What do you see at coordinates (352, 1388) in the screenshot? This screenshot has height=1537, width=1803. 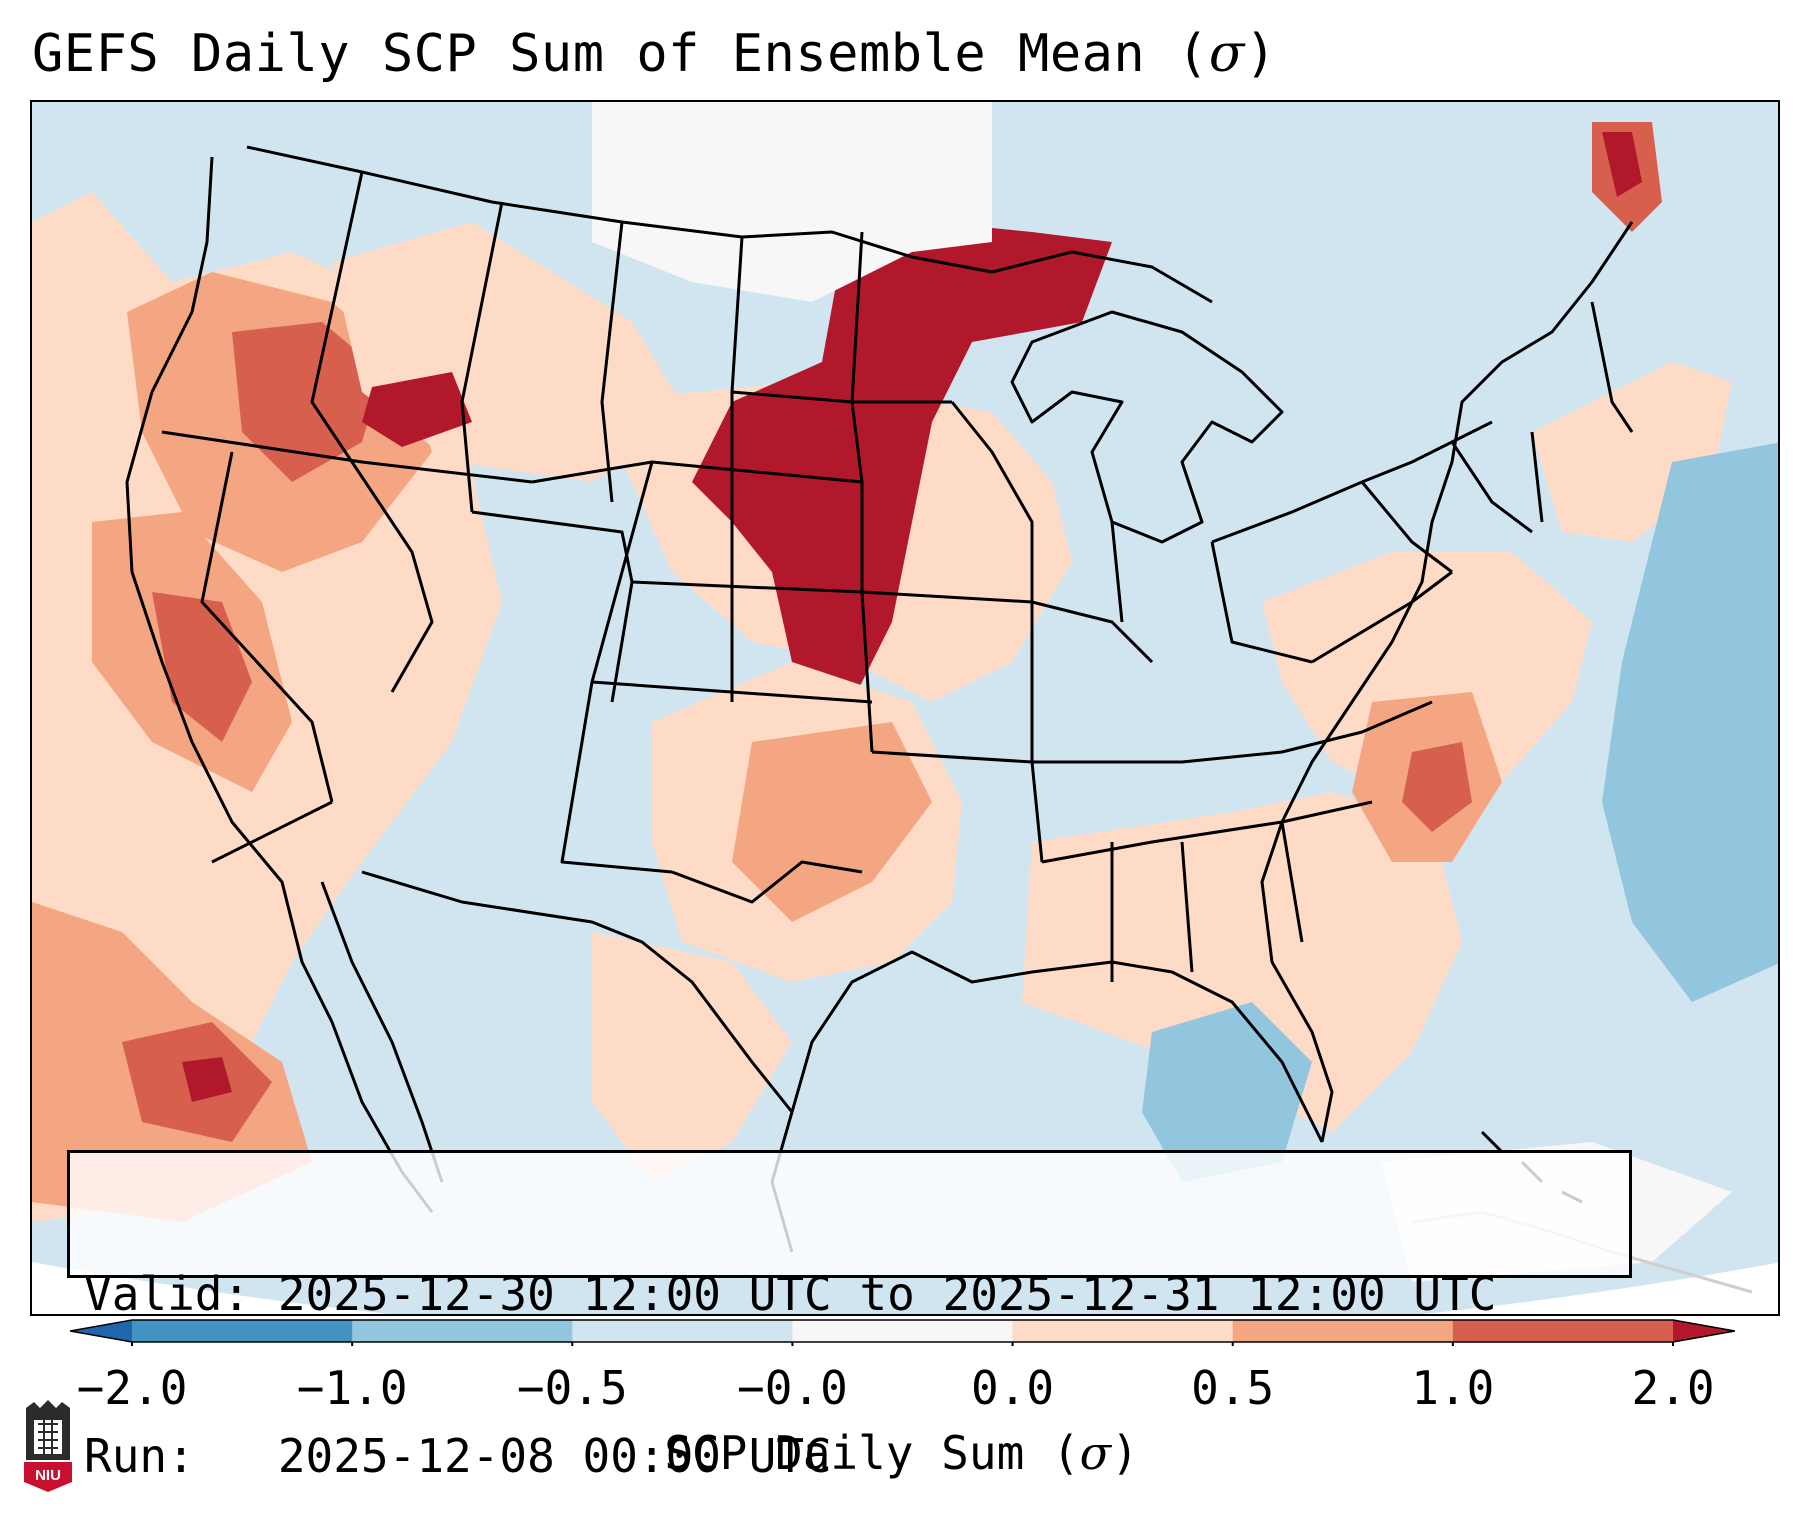 I see `colorbar-tick-label: −1.0` at bounding box center [352, 1388].